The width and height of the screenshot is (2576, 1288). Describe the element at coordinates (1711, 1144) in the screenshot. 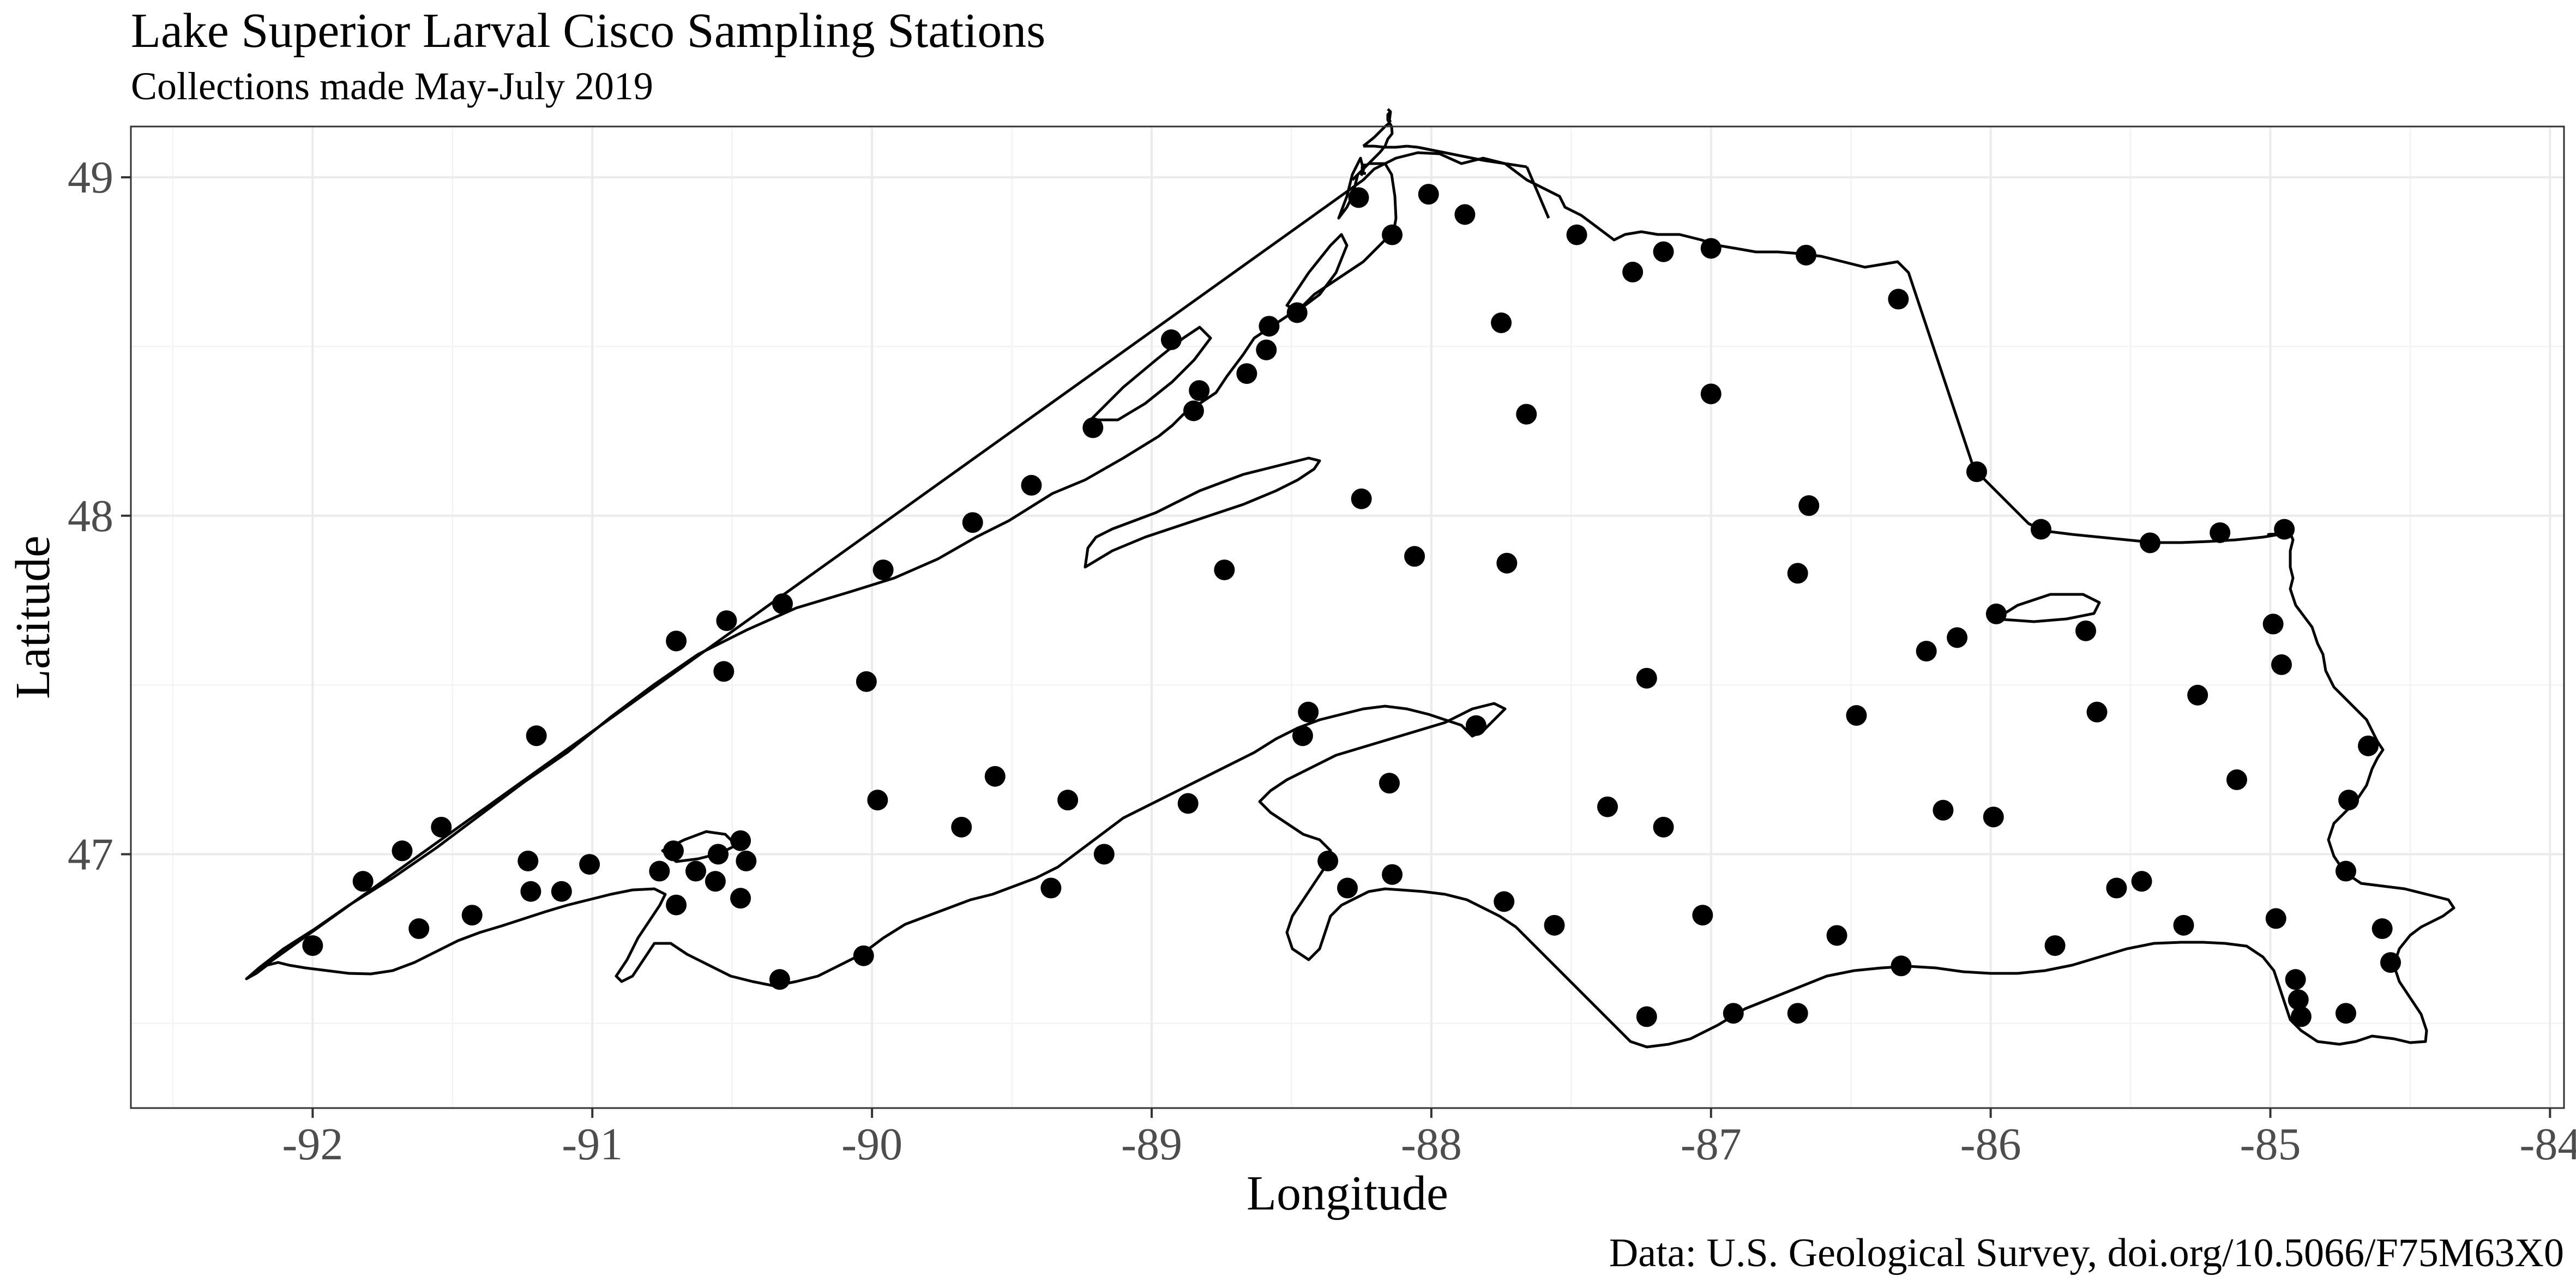

I see `x-tick-label: -87` at that location.